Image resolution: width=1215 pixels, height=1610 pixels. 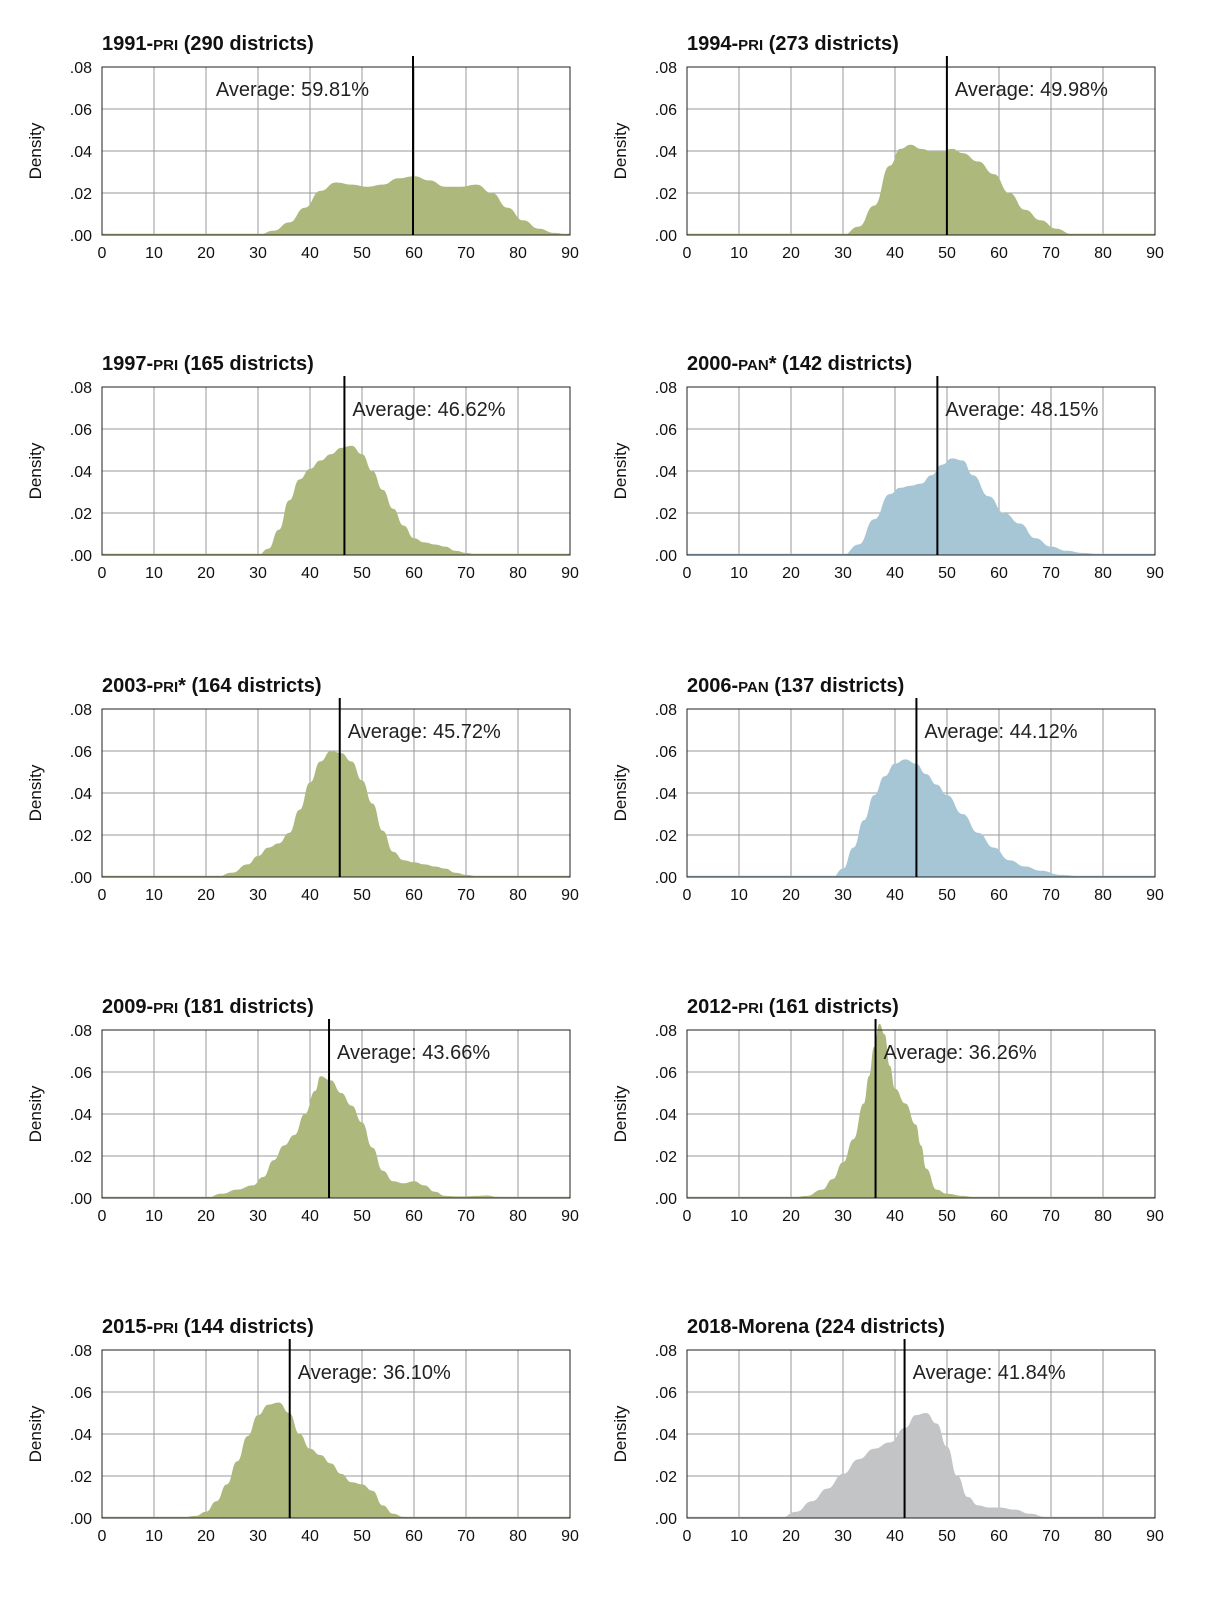 I want to click on title-year: 1994-, so click(x=712, y=44).